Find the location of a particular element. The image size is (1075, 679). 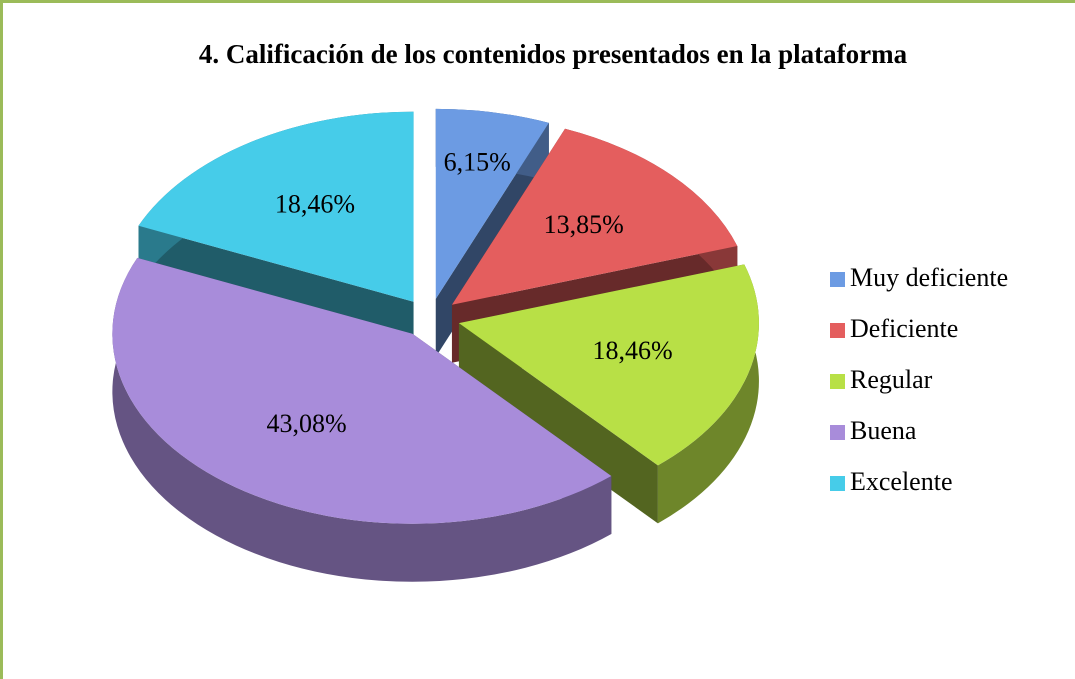

data-label: 13,85% is located at coordinates (584, 224).